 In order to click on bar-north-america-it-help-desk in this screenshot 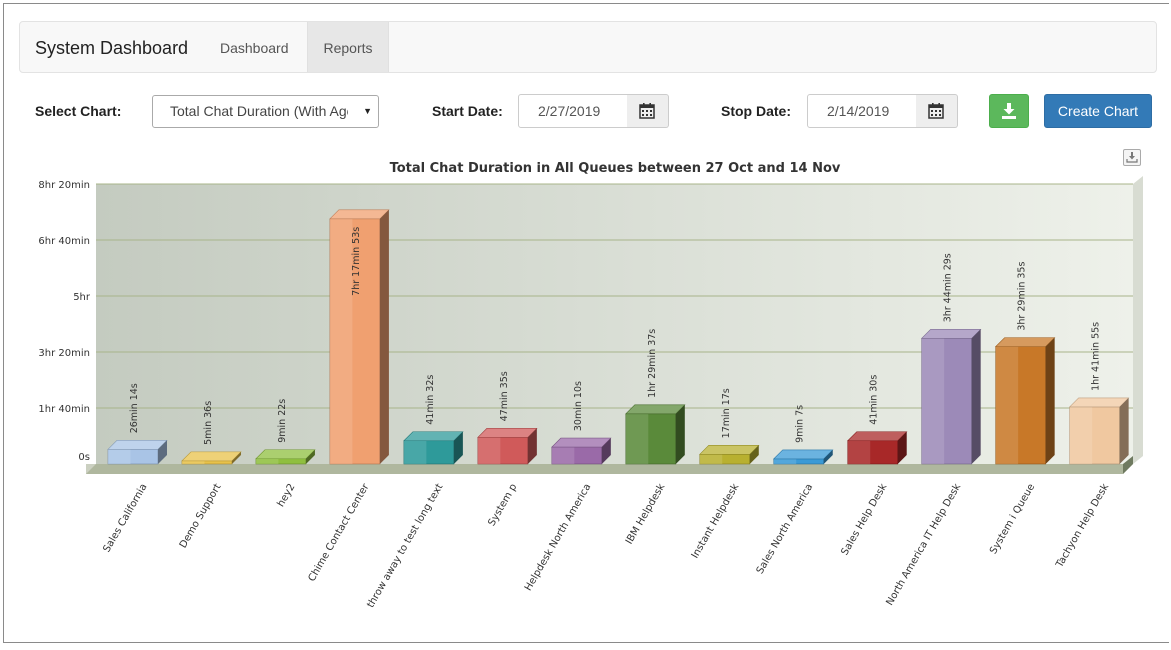, I will do `click(951, 396)`.